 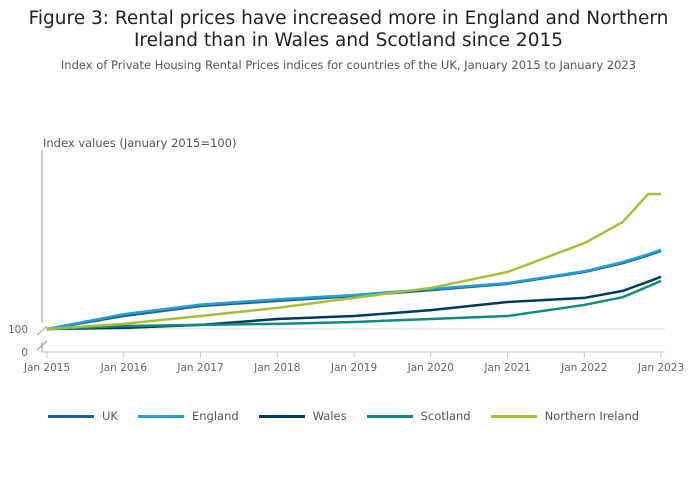 I want to click on legend-label: Wales, so click(x=329, y=416).